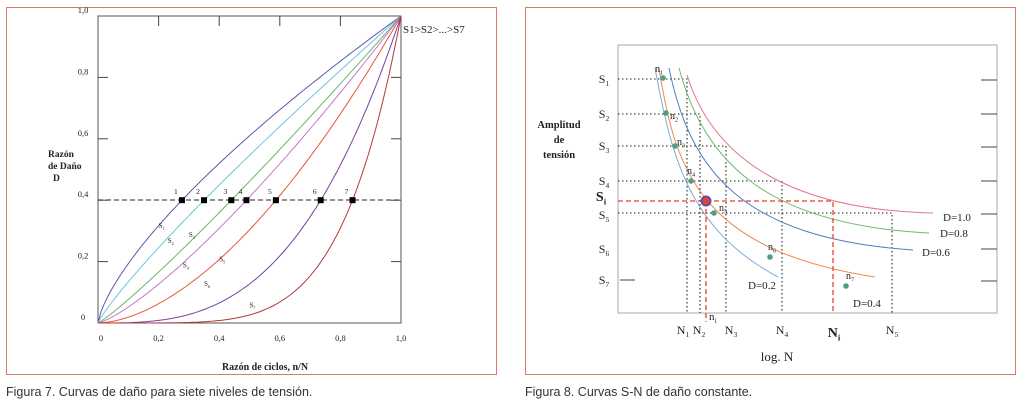 Image resolution: width=1024 pixels, height=404 pixels. I want to click on ni-label: ni, so click(713, 318).